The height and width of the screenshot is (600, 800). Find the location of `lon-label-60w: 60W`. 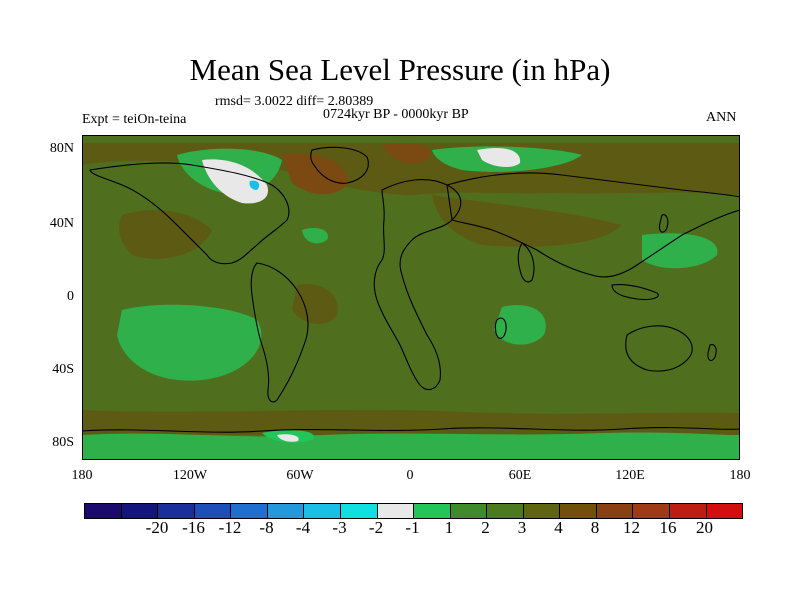

lon-label-60w: 60W is located at coordinates (300, 475).